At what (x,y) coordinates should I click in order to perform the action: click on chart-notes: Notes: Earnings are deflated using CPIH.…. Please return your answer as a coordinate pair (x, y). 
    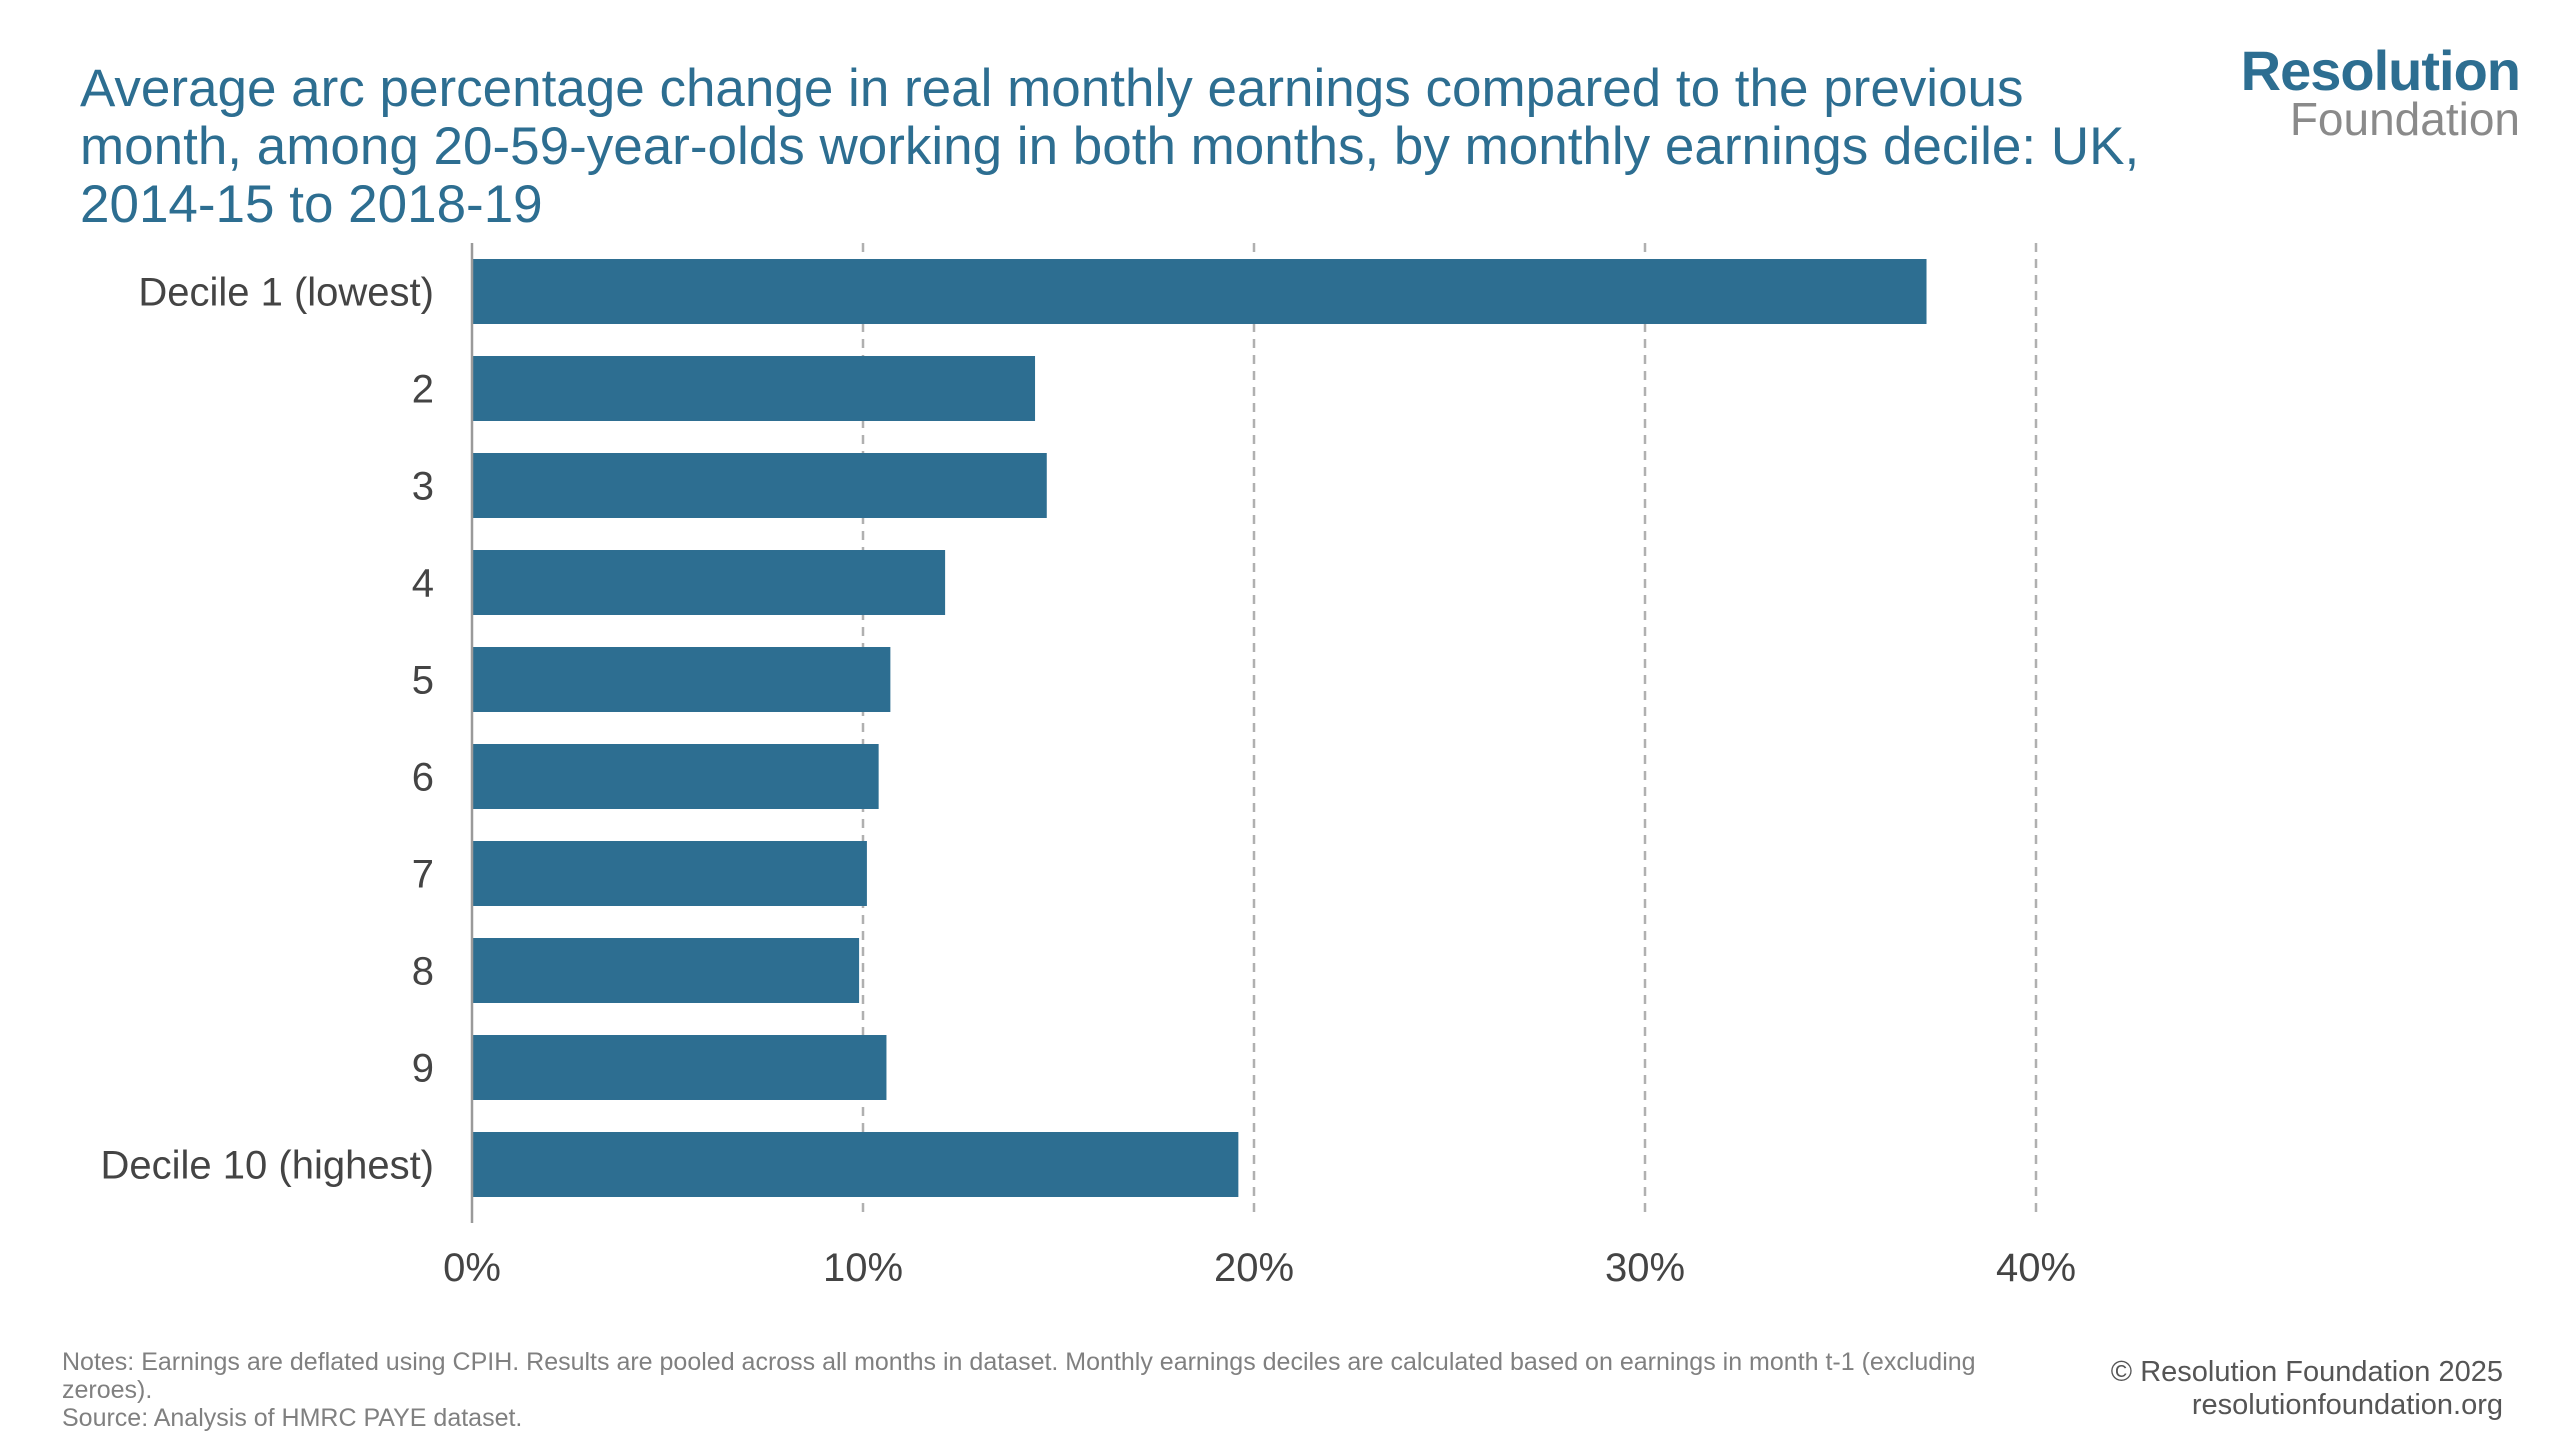
    Looking at the image, I should click on (1052, 1390).